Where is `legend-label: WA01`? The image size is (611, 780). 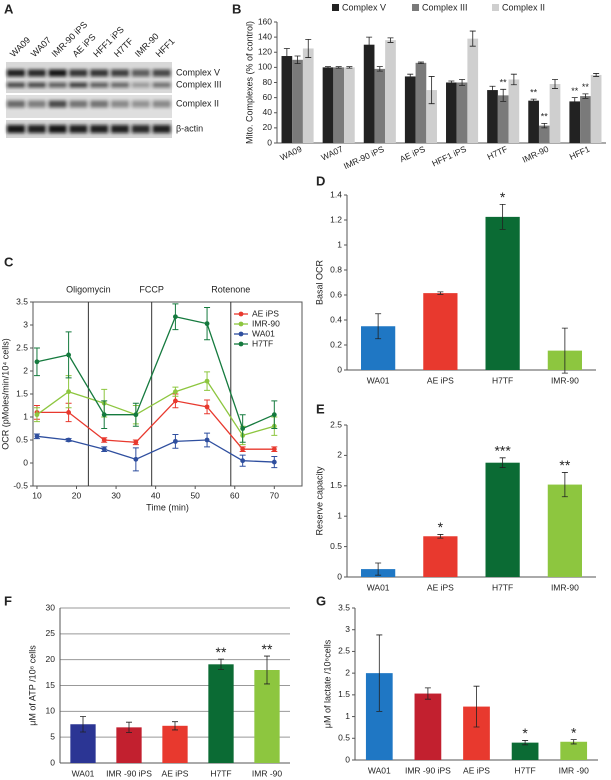 legend-label: WA01 is located at coordinates (263, 333).